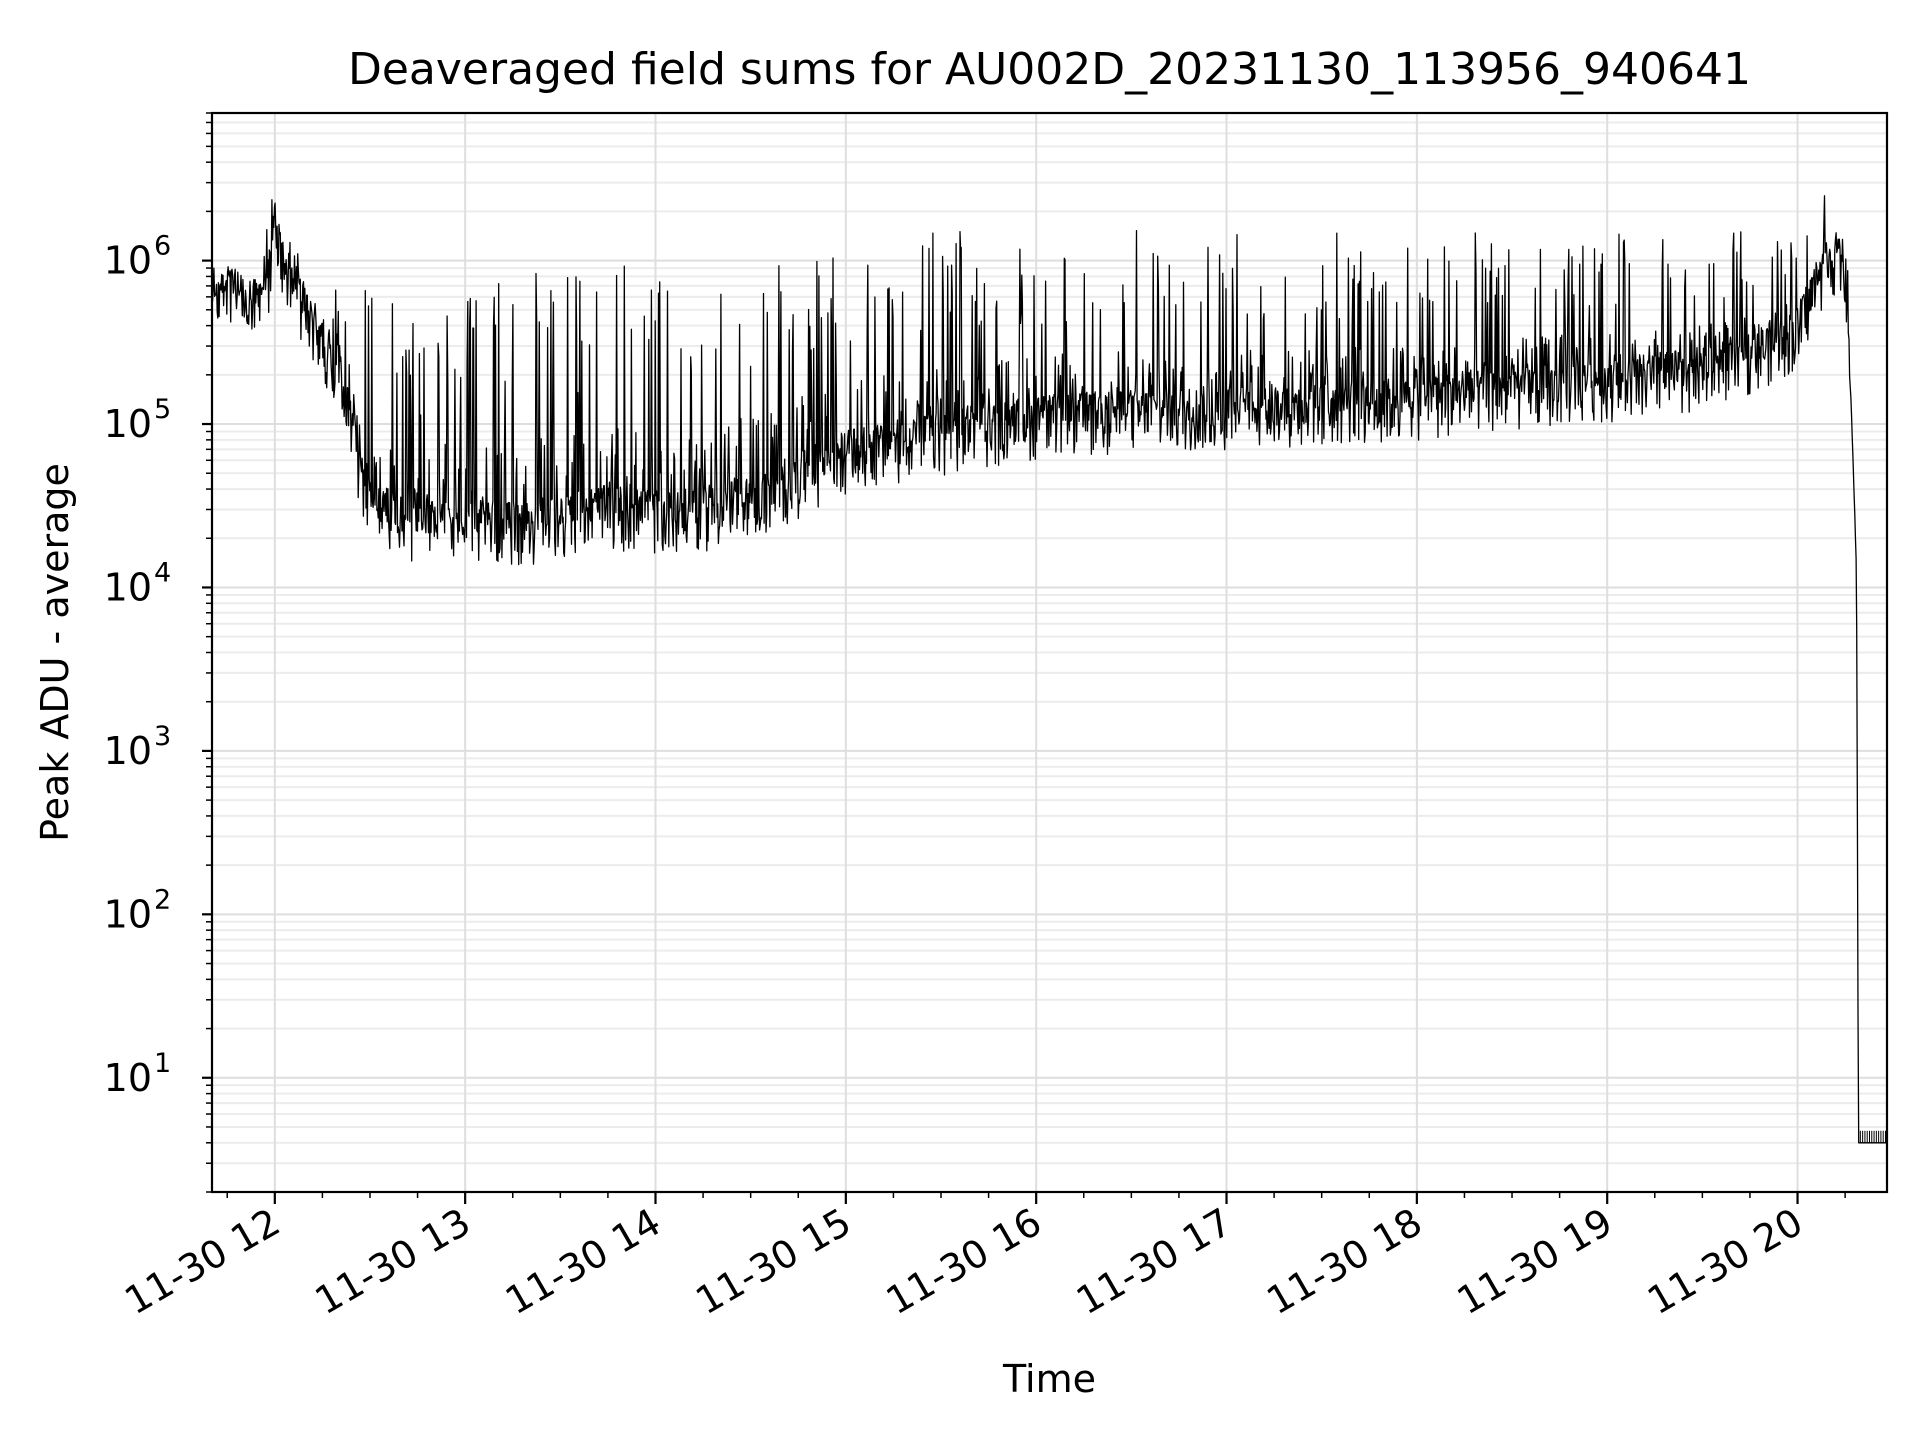 The height and width of the screenshot is (1445, 1920). What do you see at coordinates (162, 246) in the screenshot?
I see `y-tick-exponent: 6` at bounding box center [162, 246].